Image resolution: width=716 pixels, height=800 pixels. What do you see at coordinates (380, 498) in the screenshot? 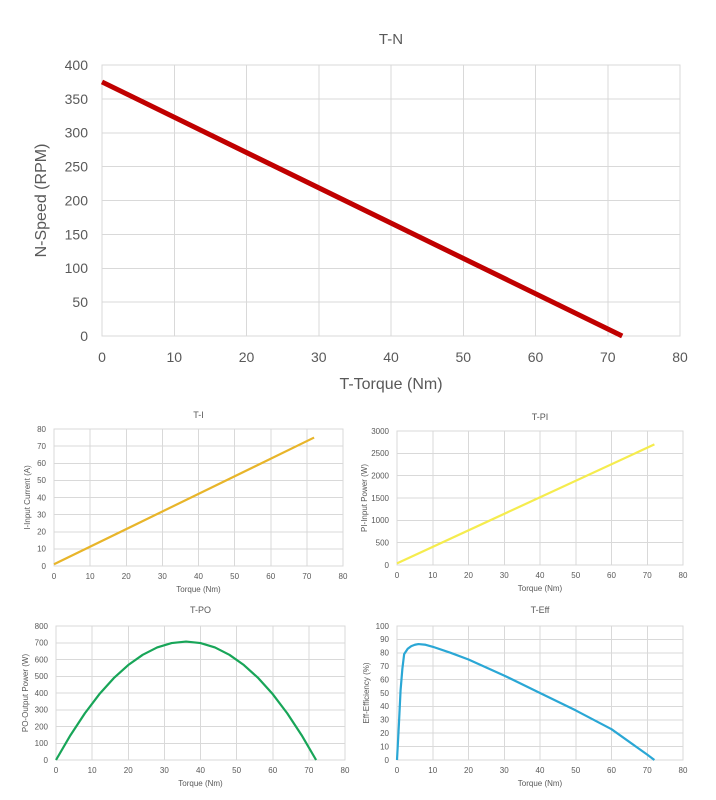
I see `y-tick-label: 1500` at bounding box center [380, 498].